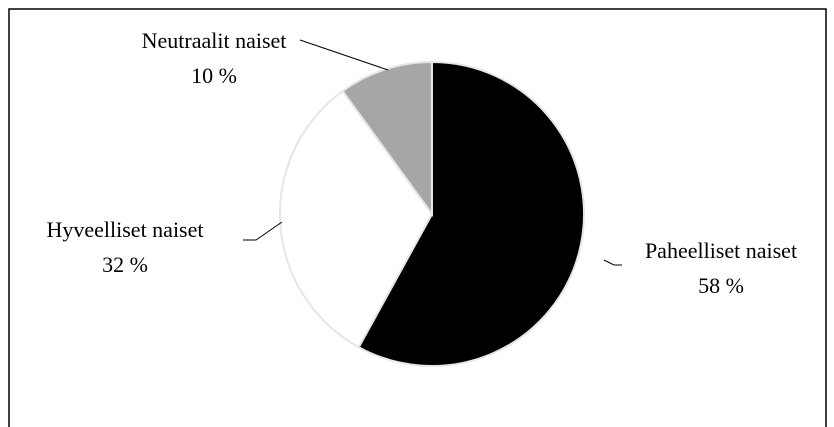 The height and width of the screenshot is (427, 834). I want to click on slice-value-label: 32 %, so click(125, 264).